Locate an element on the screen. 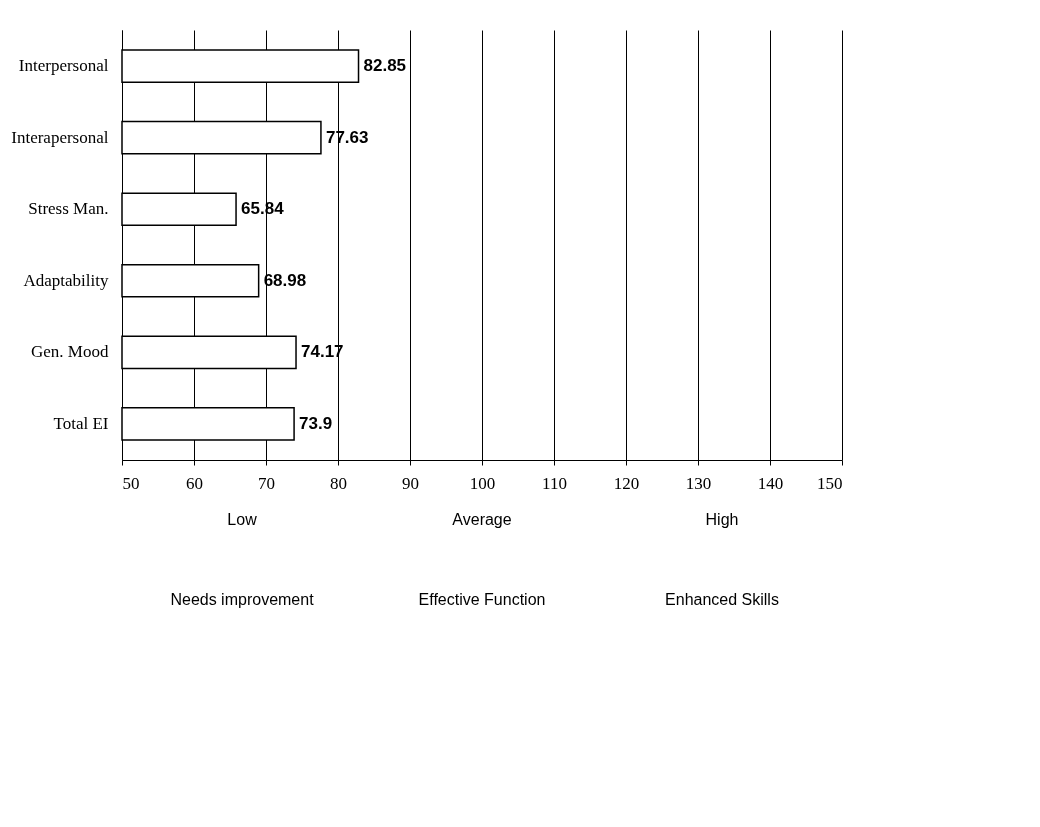  y-tick-label: Total EI is located at coordinates (81, 423).